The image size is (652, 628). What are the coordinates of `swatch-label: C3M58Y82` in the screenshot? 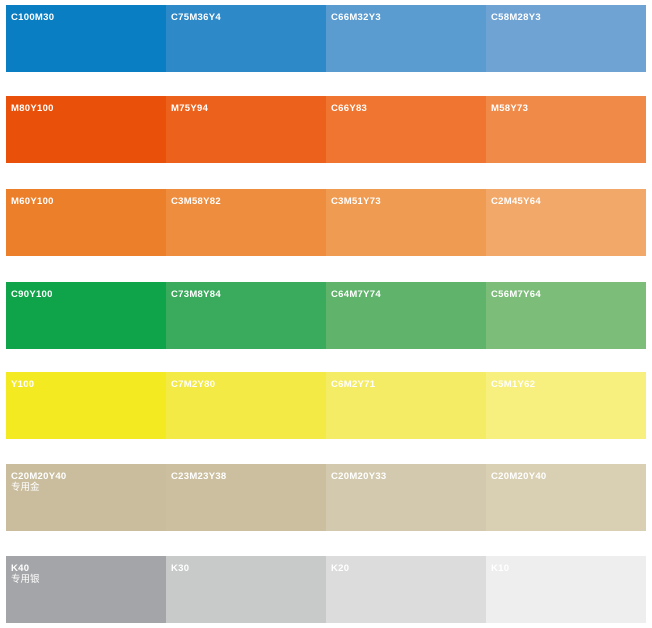 It's located at (196, 201).